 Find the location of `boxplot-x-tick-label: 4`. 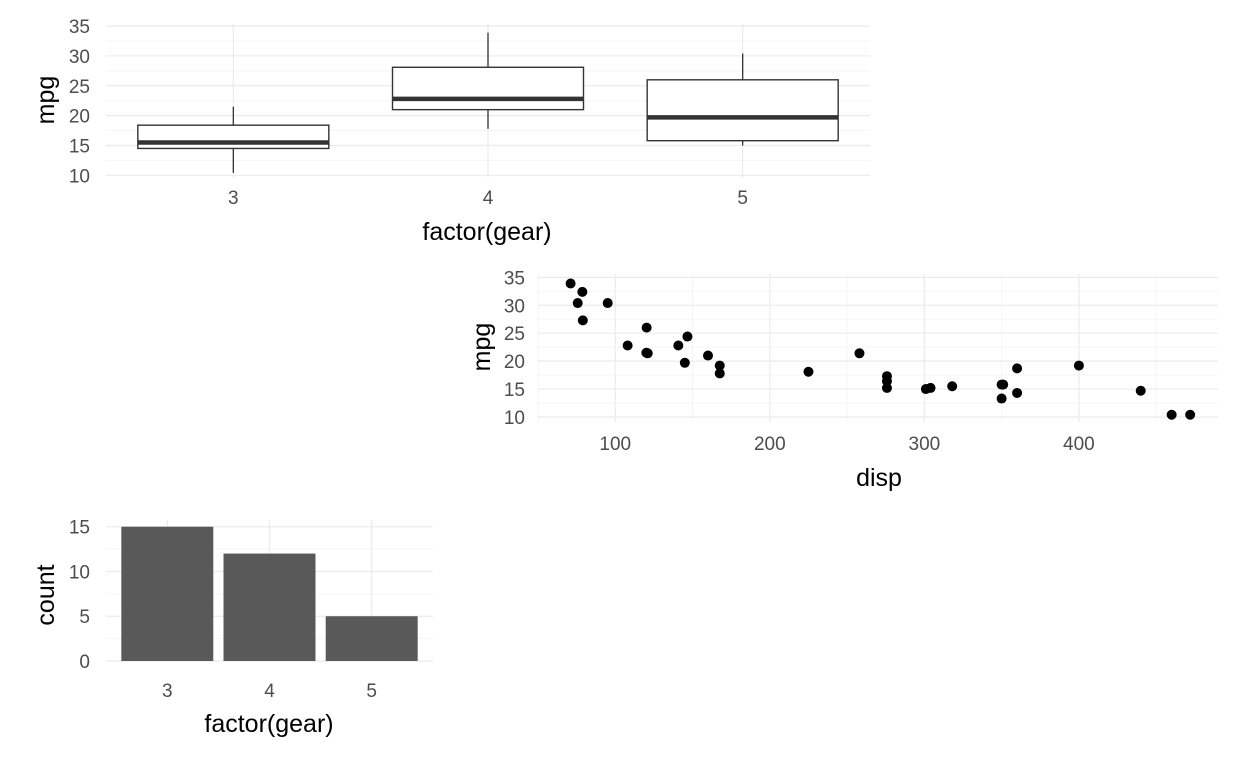

boxplot-x-tick-label: 4 is located at coordinates (488, 198).